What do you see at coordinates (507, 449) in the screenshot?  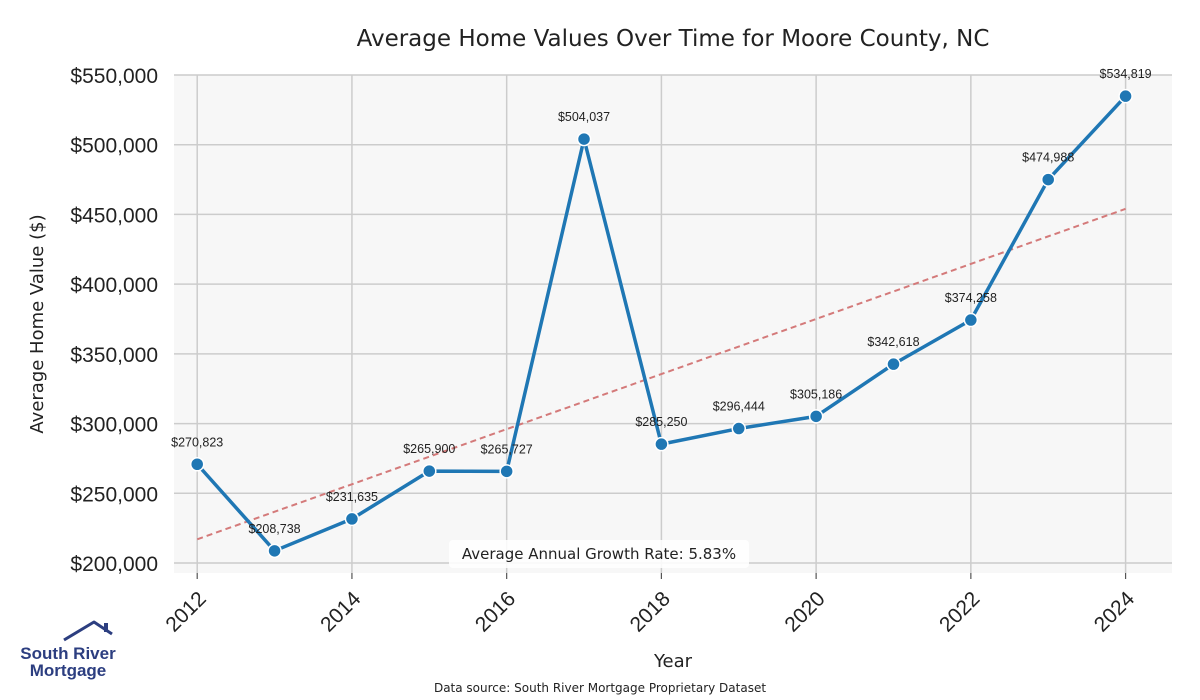 I see `data-label: $265,727` at bounding box center [507, 449].